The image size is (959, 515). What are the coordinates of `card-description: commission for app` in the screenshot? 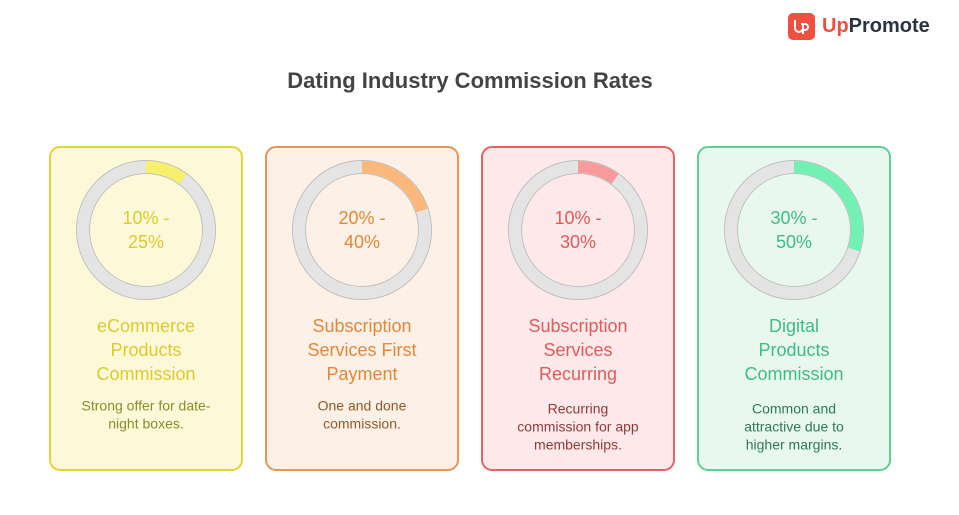 It's located at (578, 427).